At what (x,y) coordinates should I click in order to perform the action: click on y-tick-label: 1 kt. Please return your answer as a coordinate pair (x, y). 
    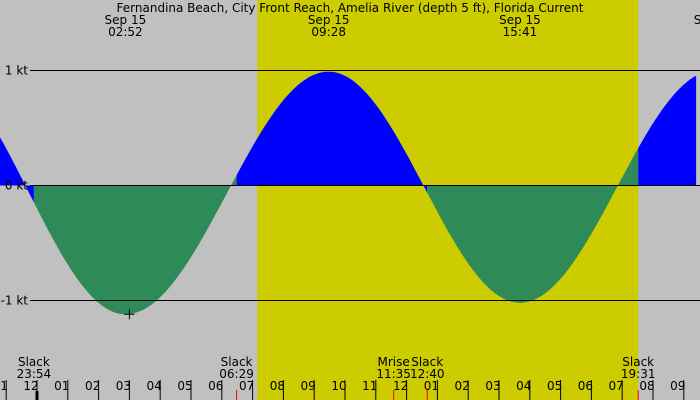
    Looking at the image, I should click on (16, 71).